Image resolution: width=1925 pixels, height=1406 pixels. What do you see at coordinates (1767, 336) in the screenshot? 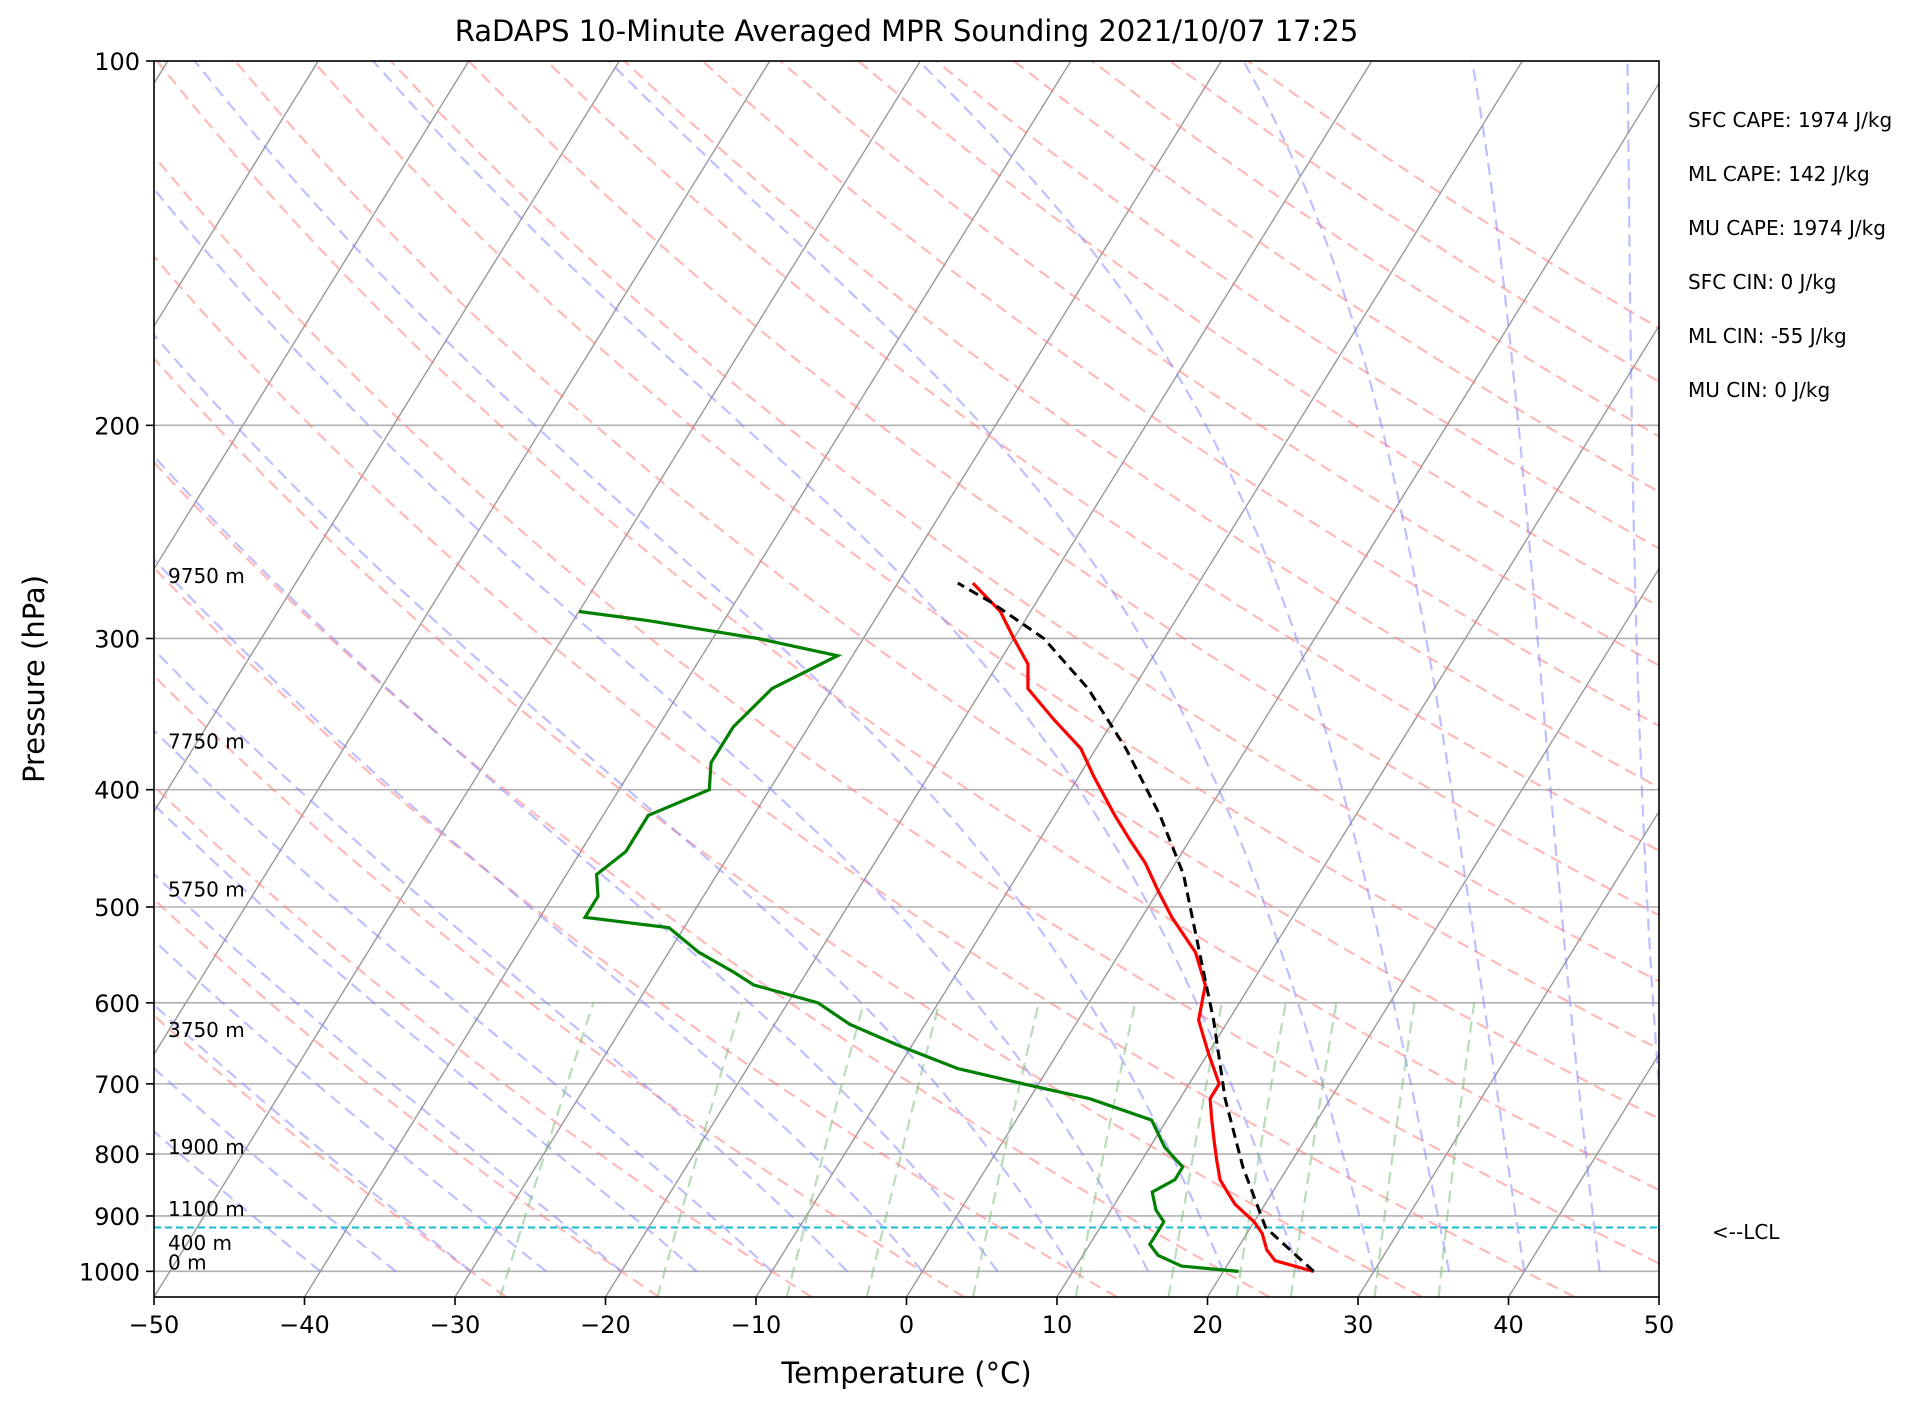
I see `stat-ml-cin: ML CIN: -55 J/kg` at bounding box center [1767, 336].